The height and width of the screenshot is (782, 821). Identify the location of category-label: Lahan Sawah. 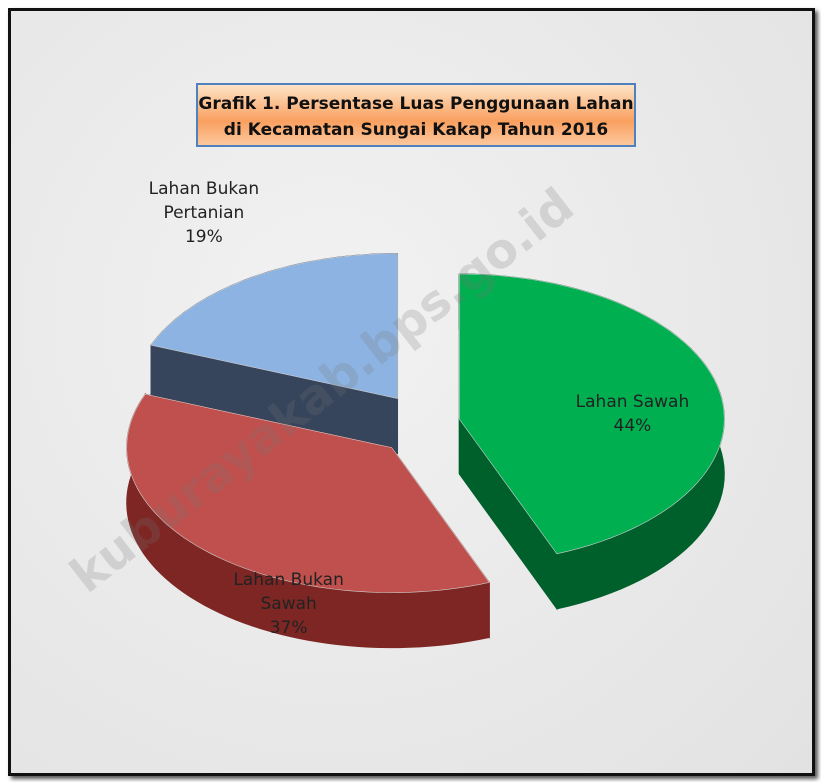
(632, 402).